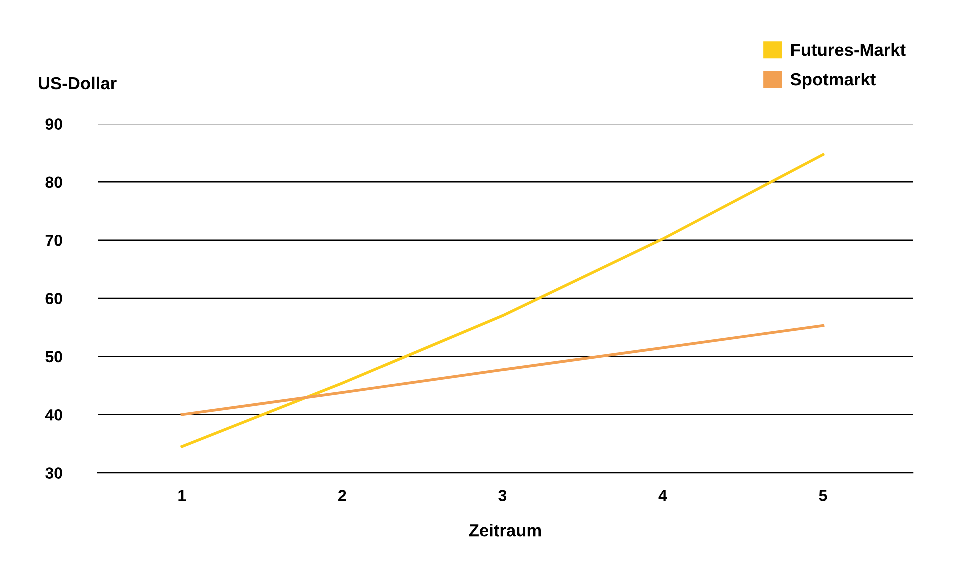 The image size is (953, 562). What do you see at coordinates (833, 81) in the screenshot?
I see `legend-label: Spotmarkt` at bounding box center [833, 81].